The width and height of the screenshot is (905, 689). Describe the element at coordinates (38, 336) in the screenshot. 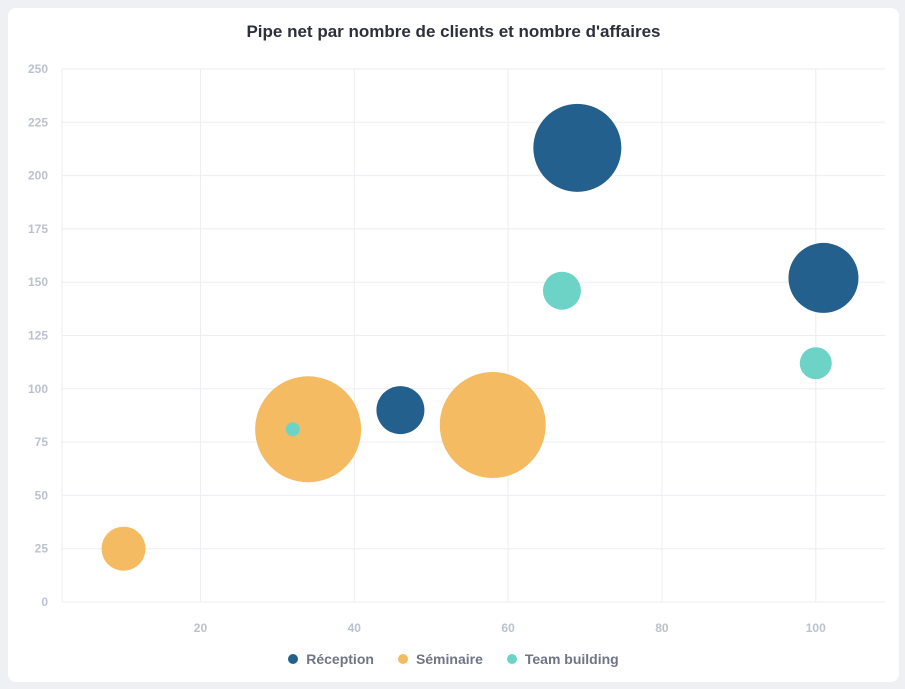

I see `y-tick-label: 125` at that location.